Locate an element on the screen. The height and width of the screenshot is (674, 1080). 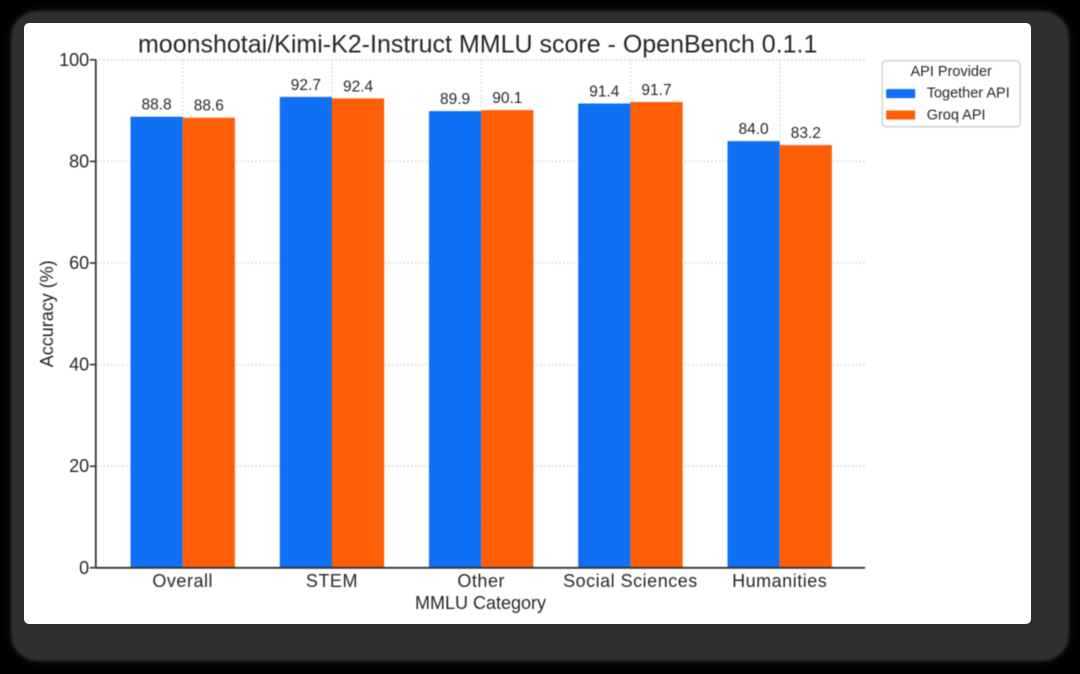
svg-text: 90.1 is located at coordinates (507, 98).